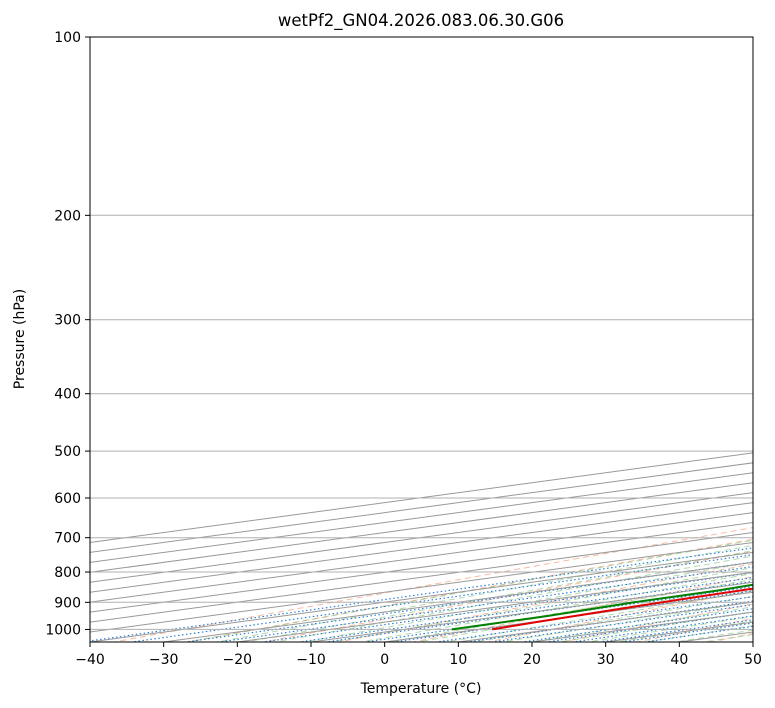 The image size is (775, 708). What do you see at coordinates (90, 660) in the screenshot?
I see `x-tick-label: −40` at bounding box center [90, 660].